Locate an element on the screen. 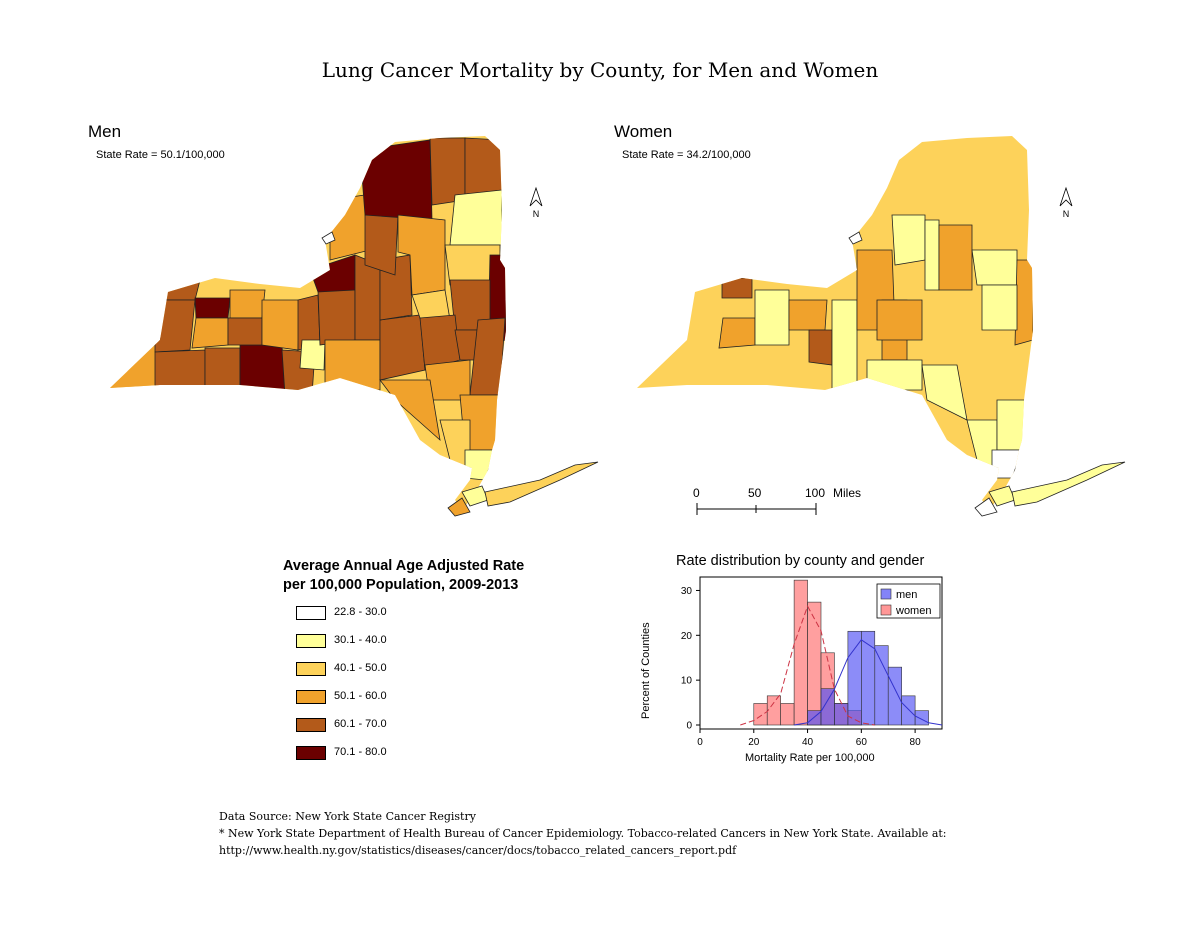 Image resolution: width=1200 pixels, height=927 pixels. map-title-men: Men is located at coordinates (105, 131).